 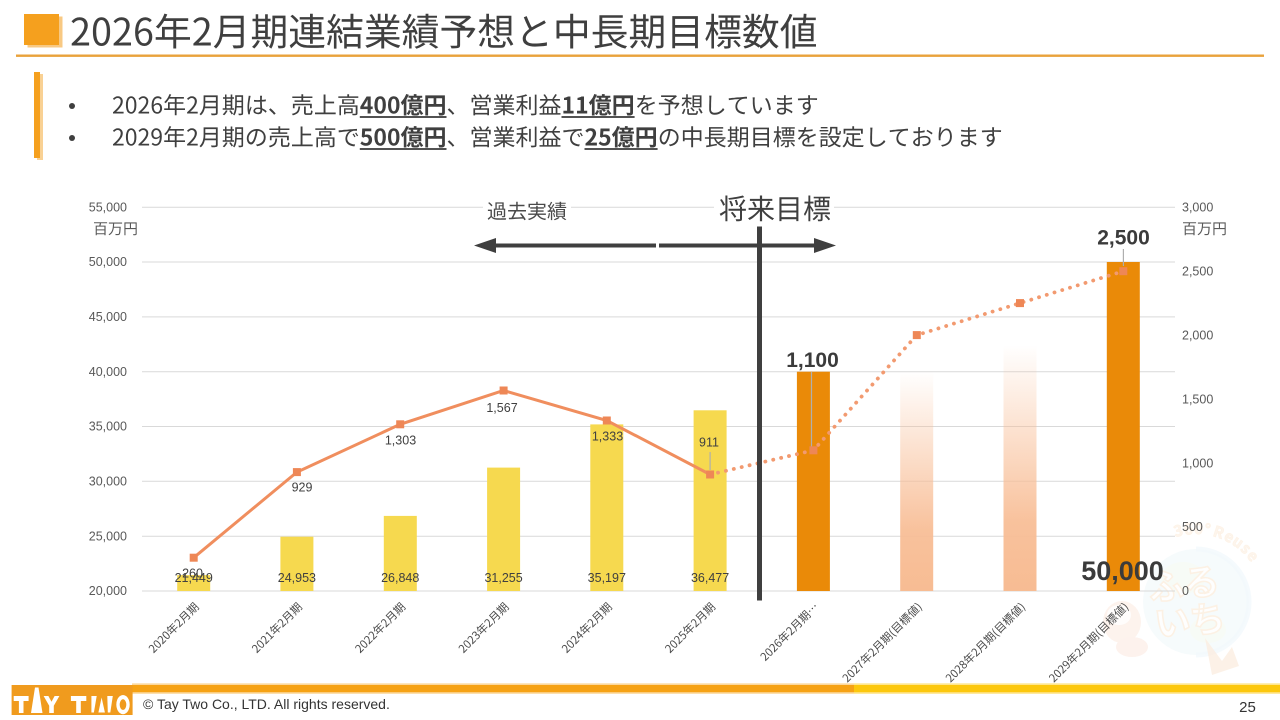 What do you see at coordinates (108, 207) in the screenshot?
I see `svg-text: 55,000` at bounding box center [108, 207].